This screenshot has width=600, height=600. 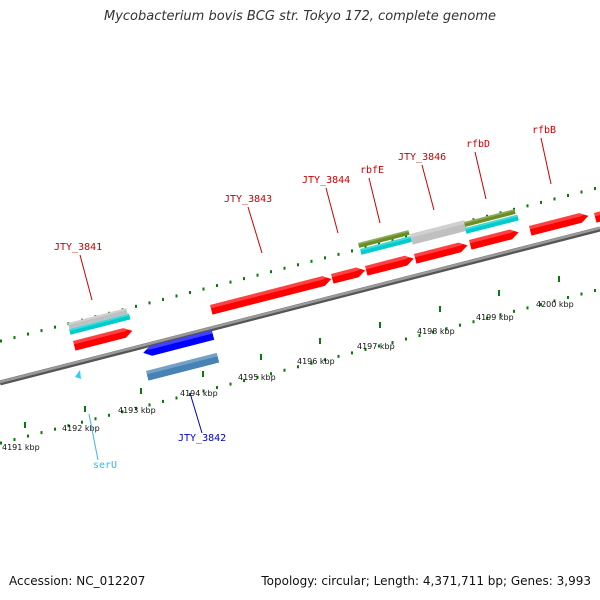 I want to click on match-olive-c, so click(x=490, y=218).